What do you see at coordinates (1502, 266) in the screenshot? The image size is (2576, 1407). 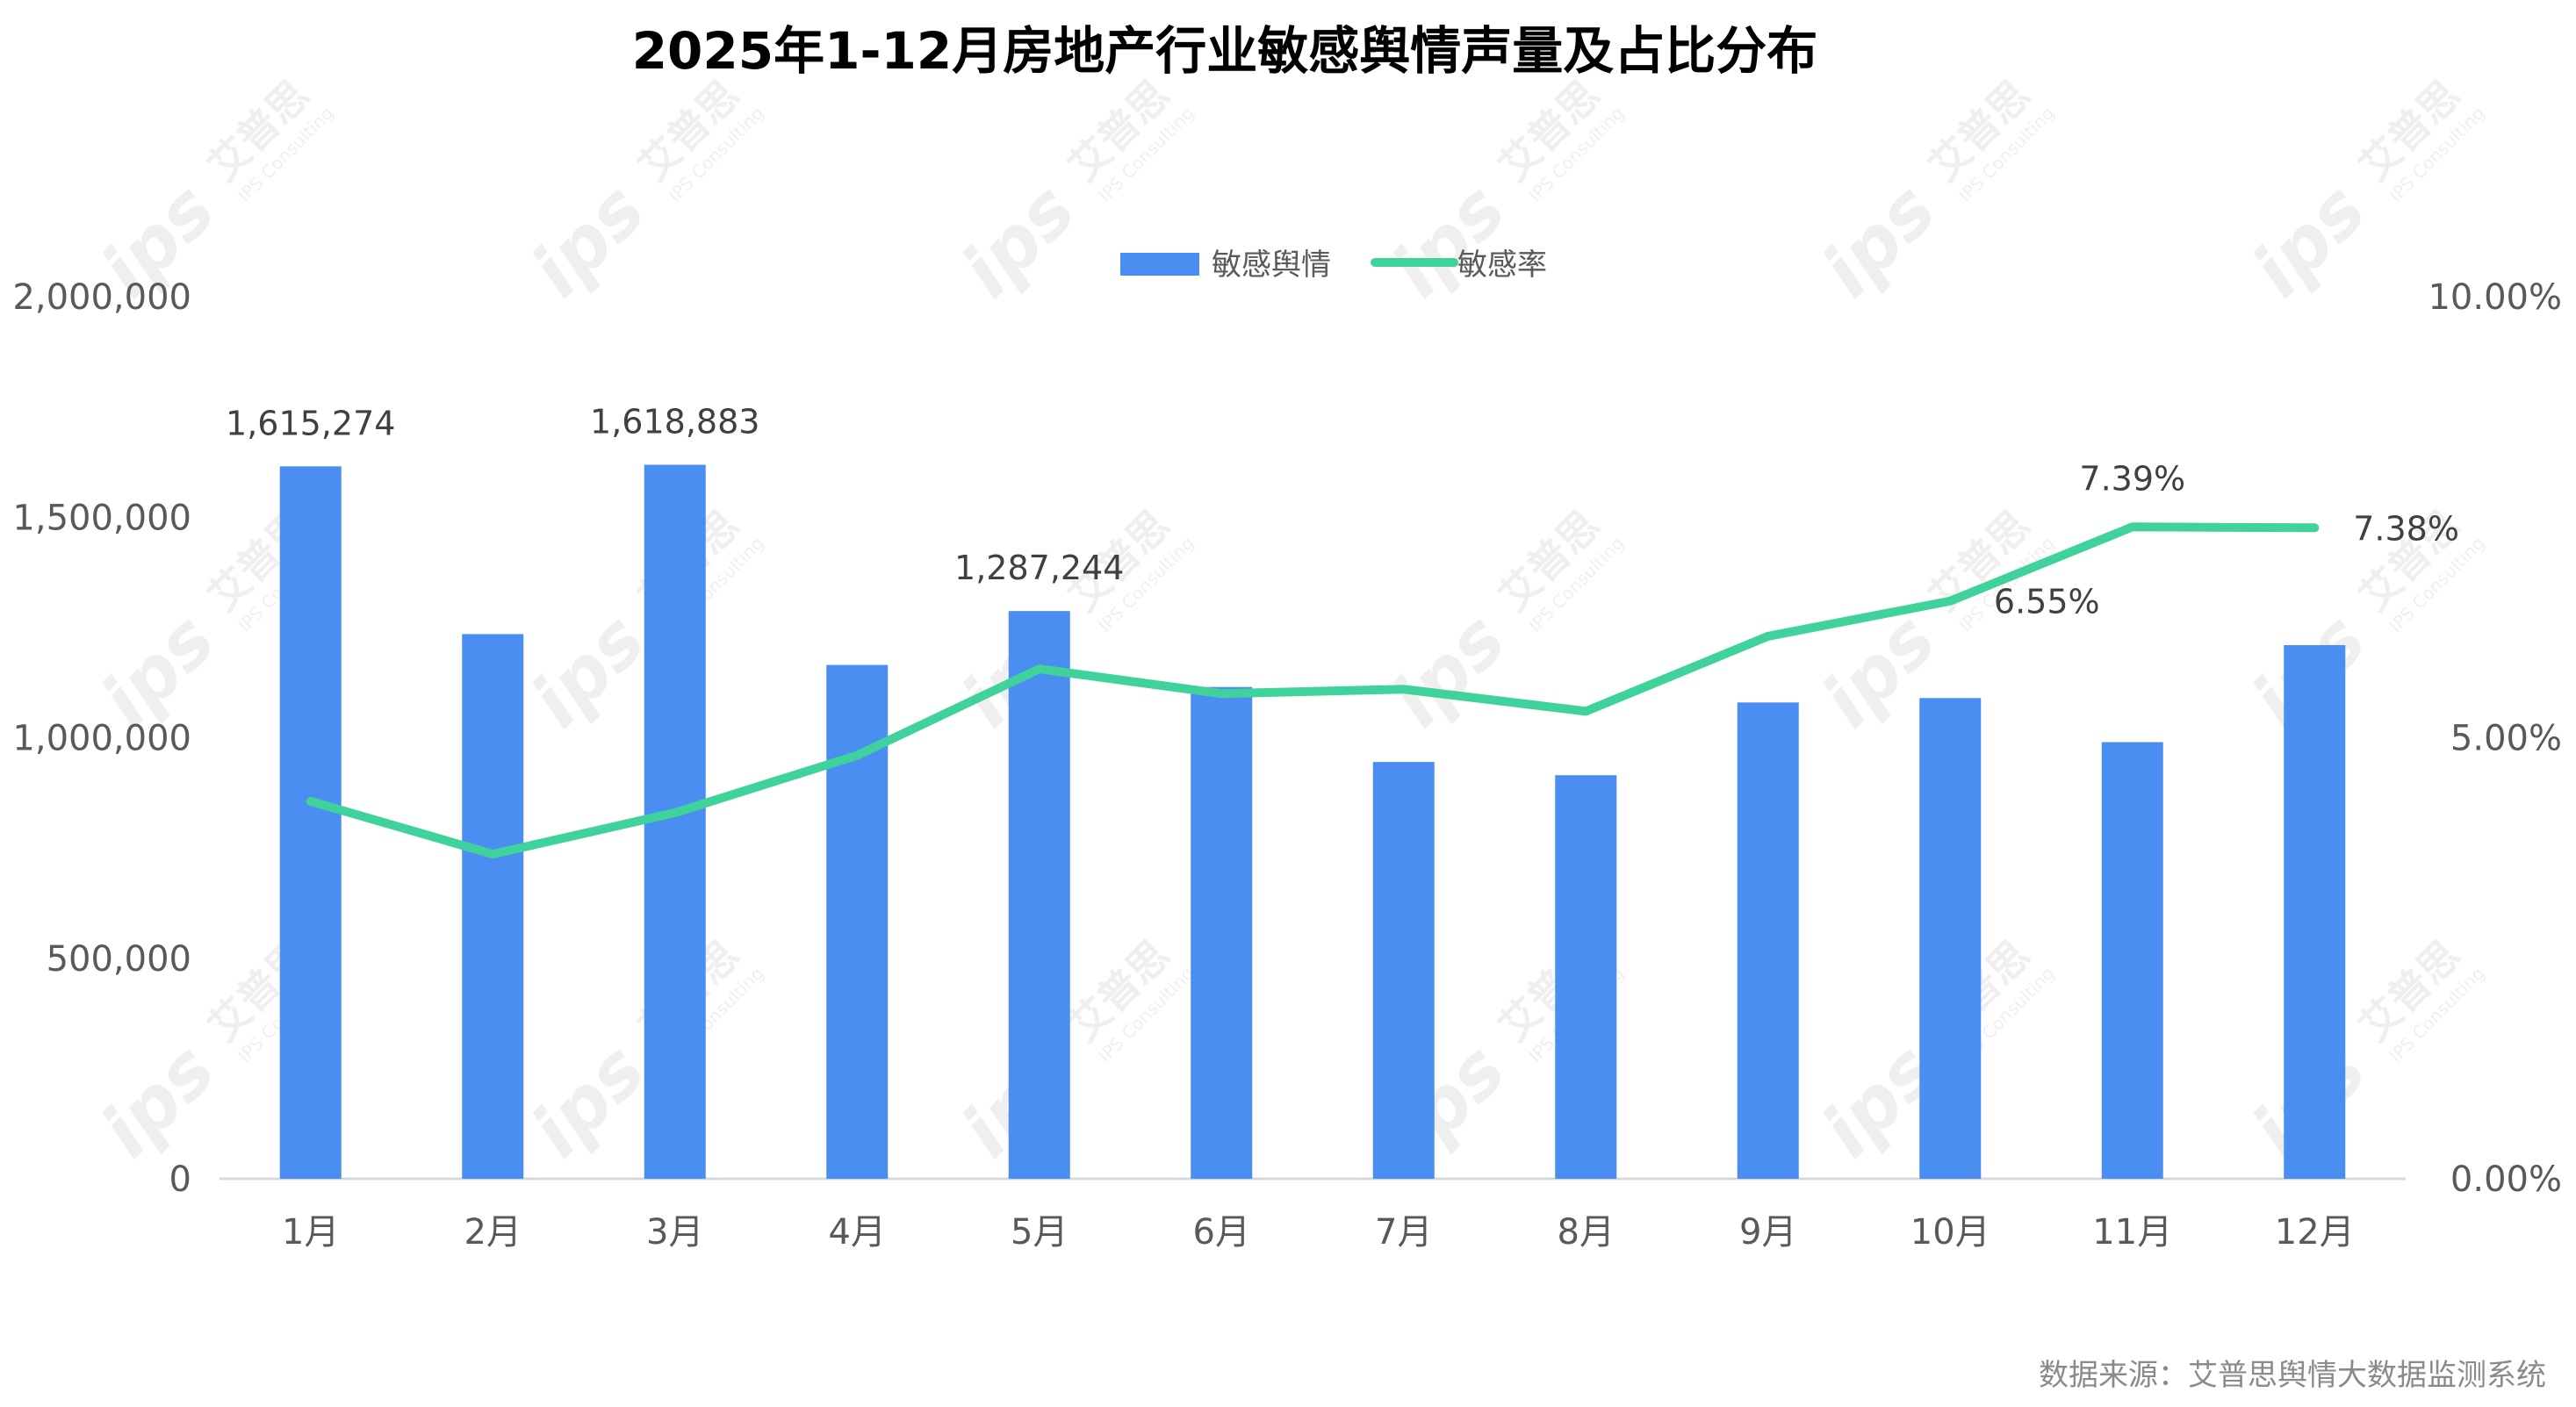 I see `legend-item-line: 敏感率` at bounding box center [1502, 266].